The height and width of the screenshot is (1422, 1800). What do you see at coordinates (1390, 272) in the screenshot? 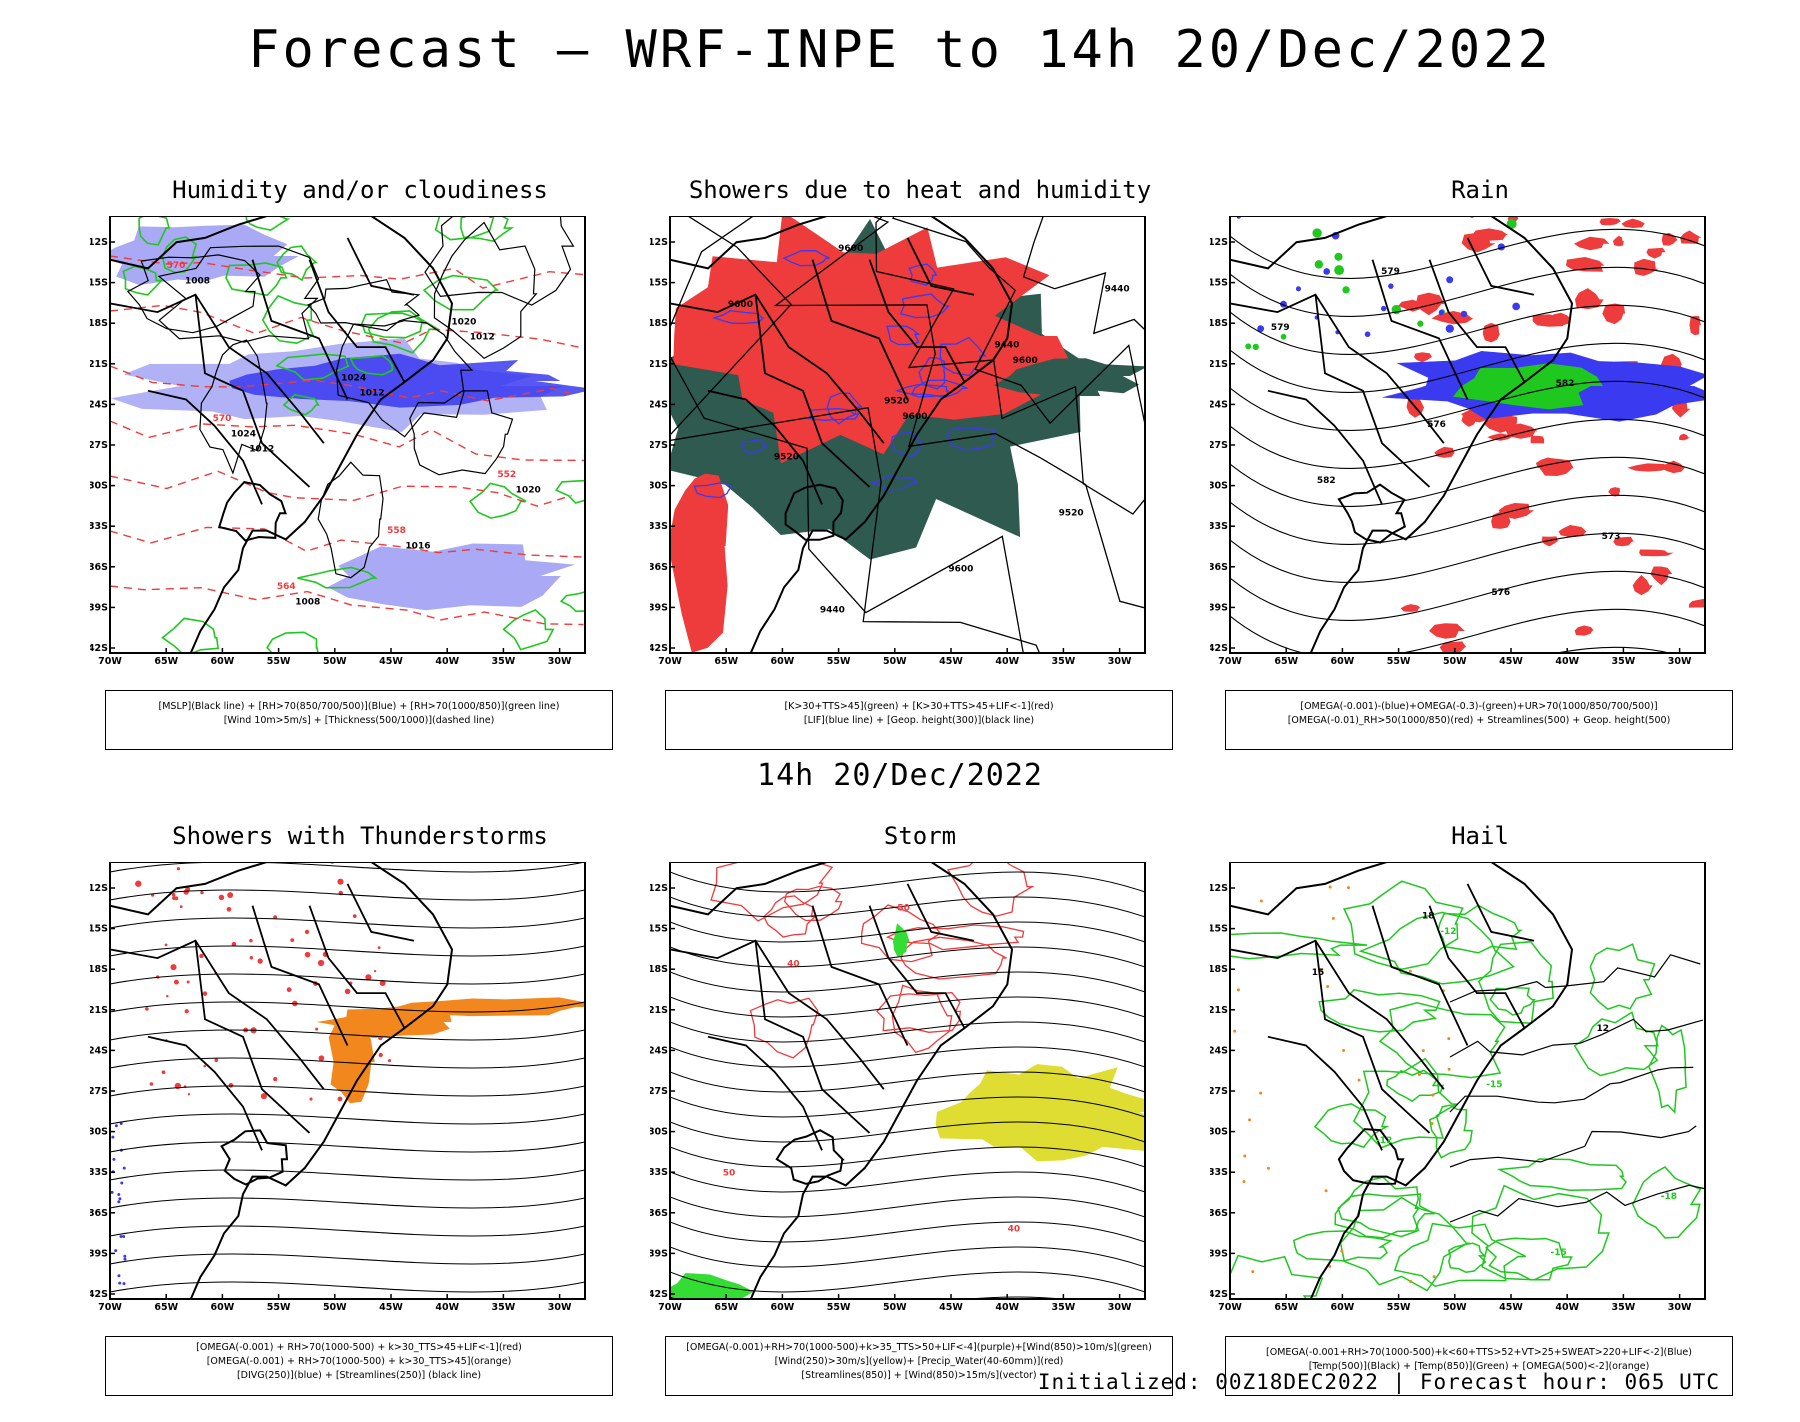
I see `contour-label: 579` at bounding box center [1390, 272].